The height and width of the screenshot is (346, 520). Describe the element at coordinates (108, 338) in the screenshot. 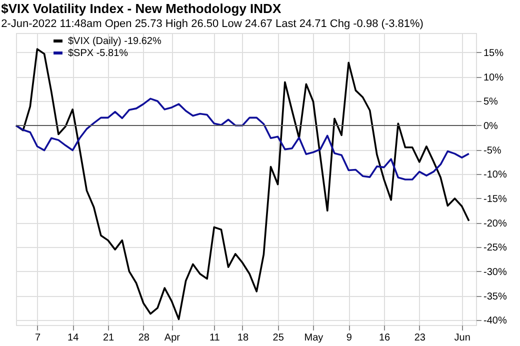

I see `x-tick-label: 21` at that location.